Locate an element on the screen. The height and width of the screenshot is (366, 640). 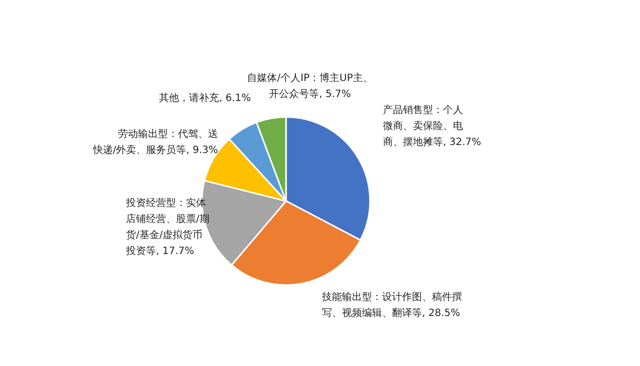
slice-label: 投资经营型：实体店铺经营、股票/期货/基金/虚拟货币投资等, 17.7% is located at coordinates (167, 227).